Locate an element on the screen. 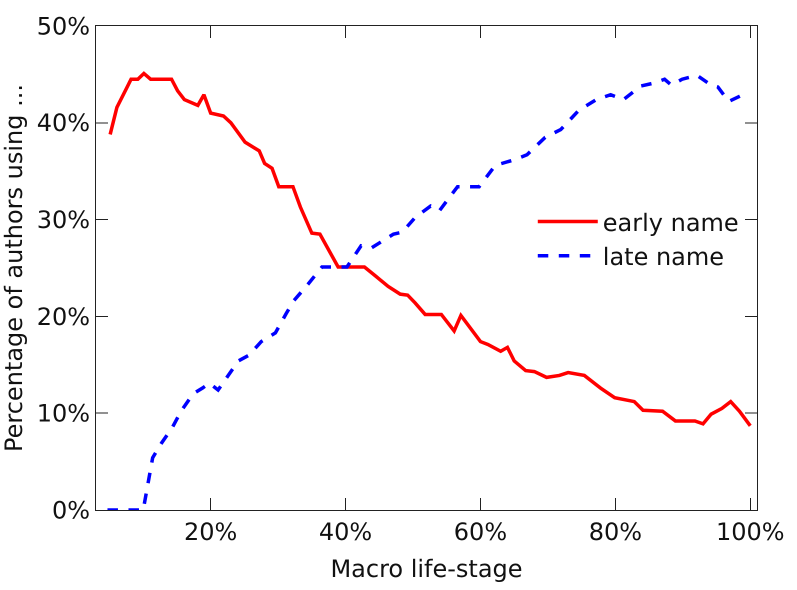 This screenshot has height=590, width=797. x-tick-label: 60% is located at coordinates (481, 532).